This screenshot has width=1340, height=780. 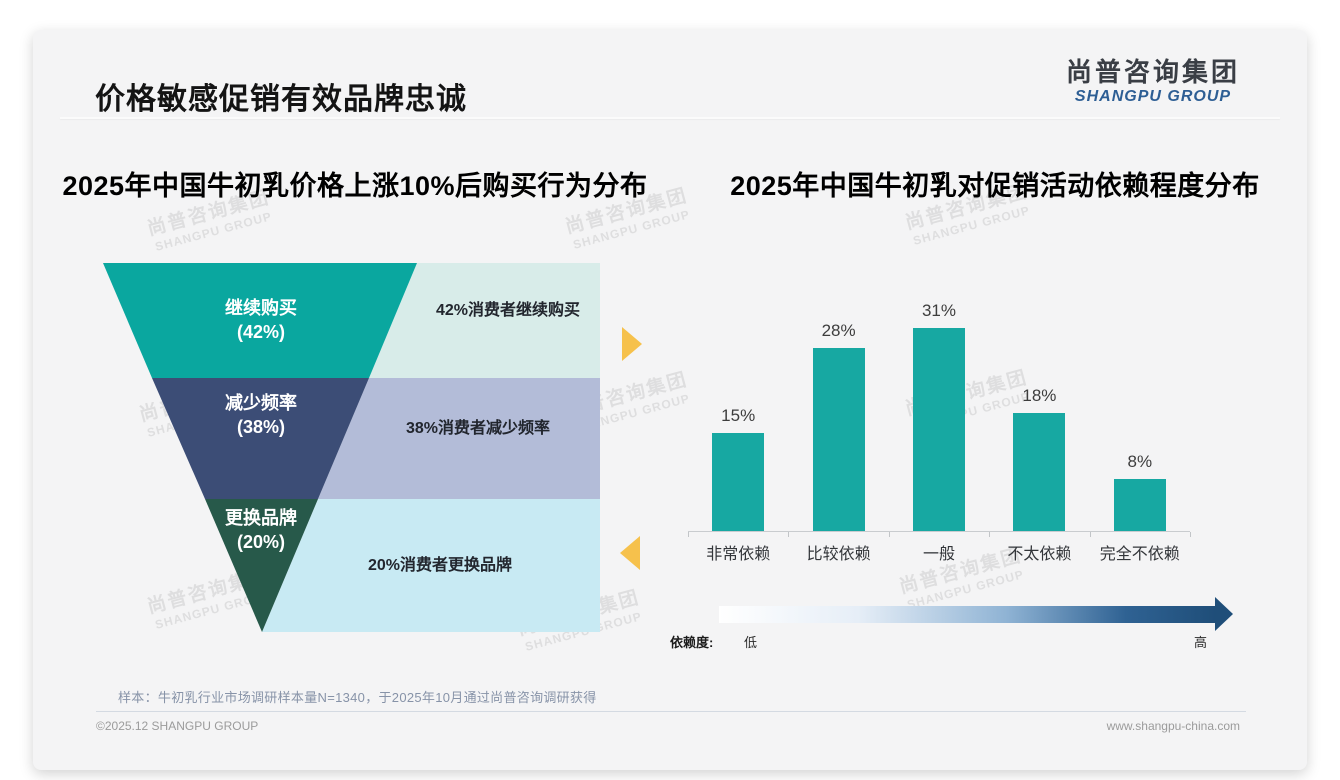 What do you see at coordinates (632, 344) in the screenshot?
I see `pointer-right-icon` at bounding box center [632, 344].